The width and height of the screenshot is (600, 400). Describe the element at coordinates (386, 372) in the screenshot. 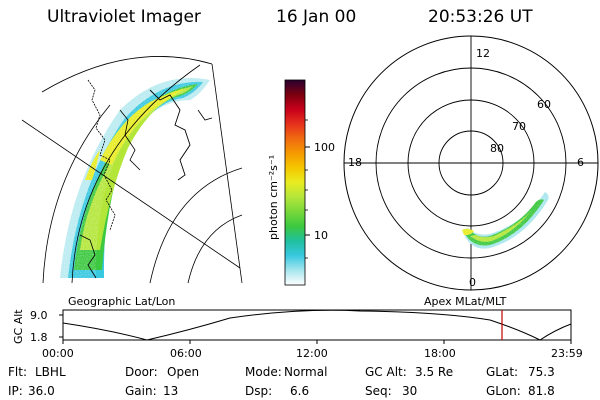

I see `gcalt-key: GC Alt:` at that location.